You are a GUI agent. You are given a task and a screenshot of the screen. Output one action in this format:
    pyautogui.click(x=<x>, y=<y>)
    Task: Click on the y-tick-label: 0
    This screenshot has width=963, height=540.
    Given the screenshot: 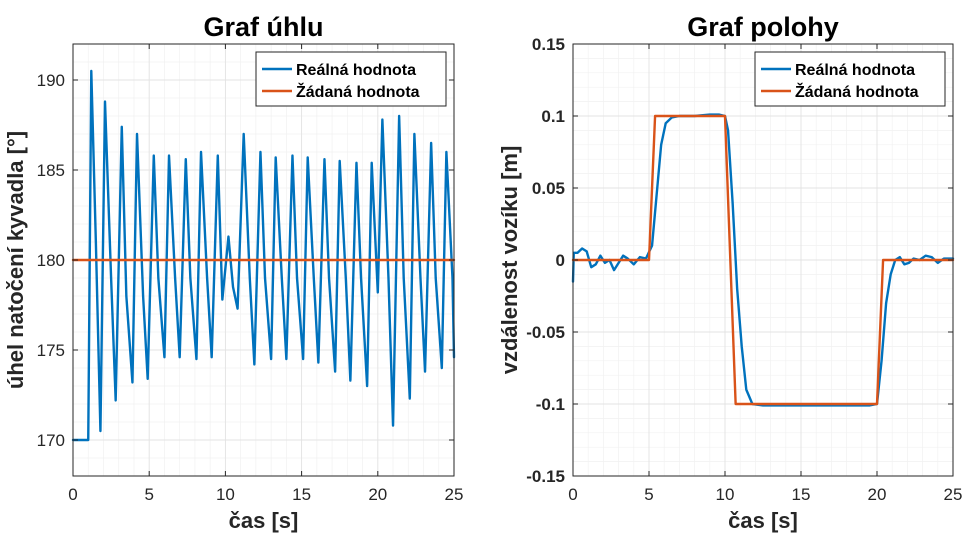 What is the action you would take?
    pyautogui.click(x=560, y=260)
    